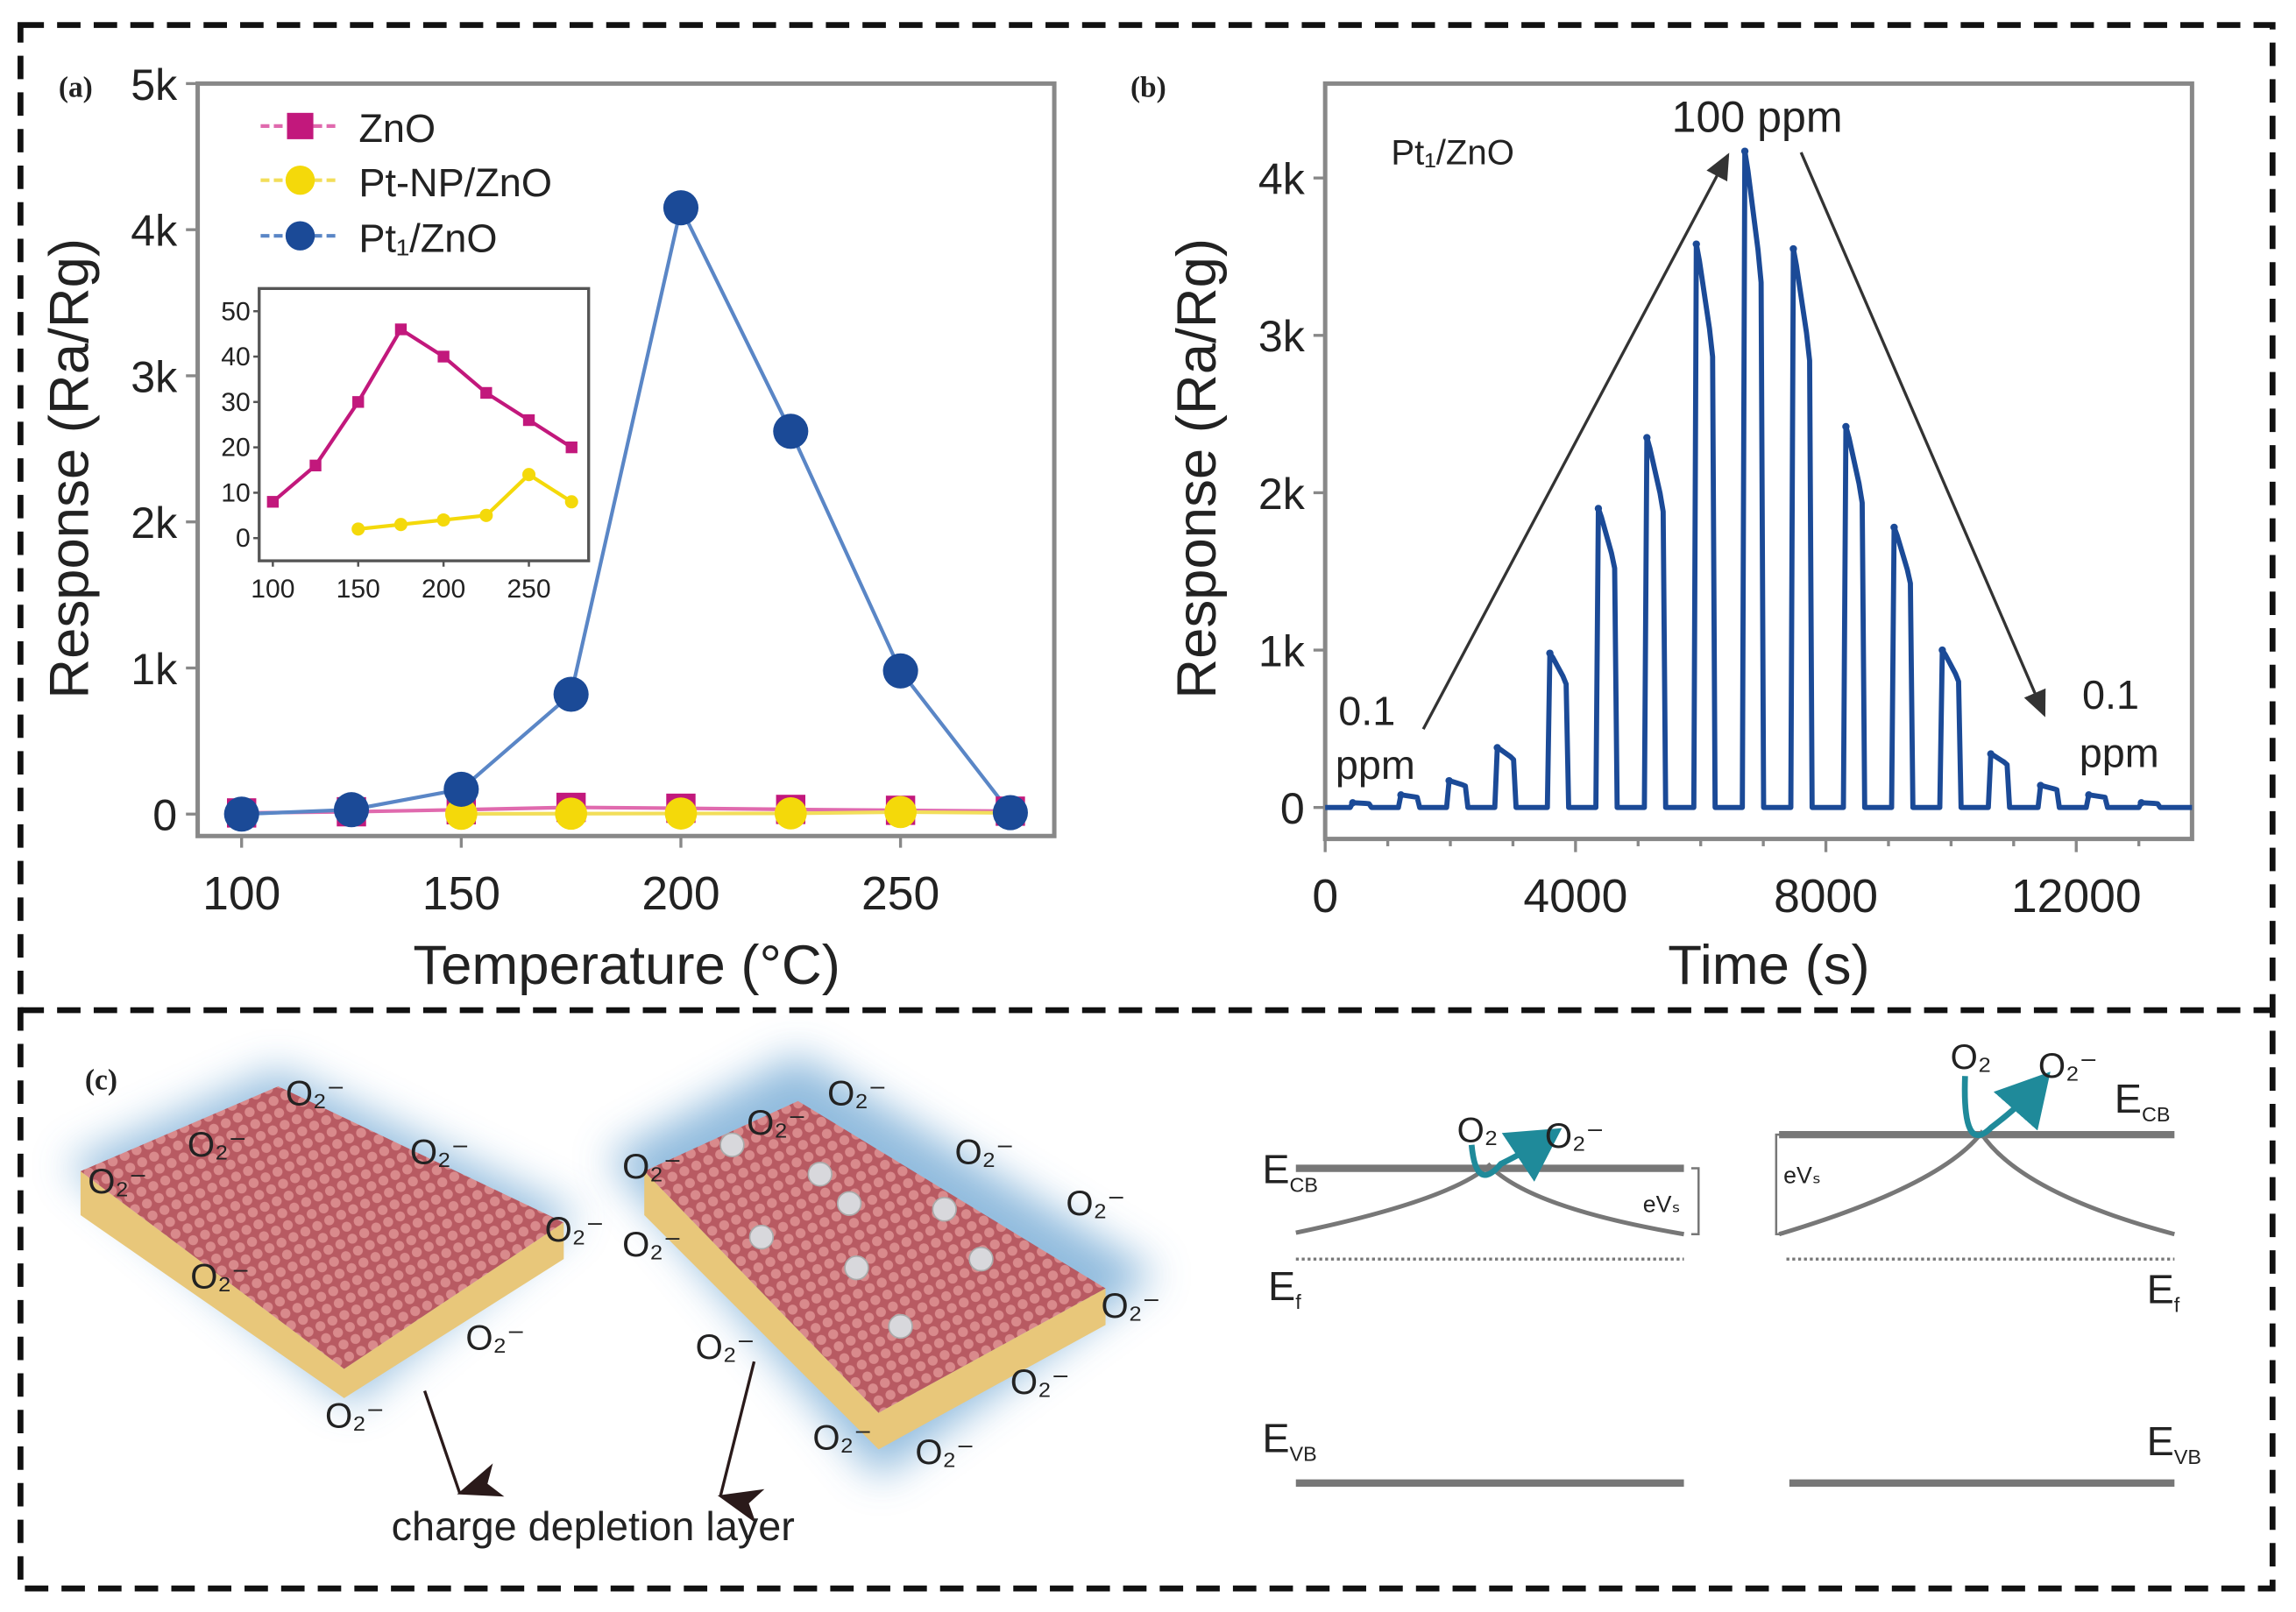 The height and width of the screenshot is (1612, 2296). Describe the element at coordinates (900, 894) in the screenshot. I see `x-tick-label: 250` at that location.